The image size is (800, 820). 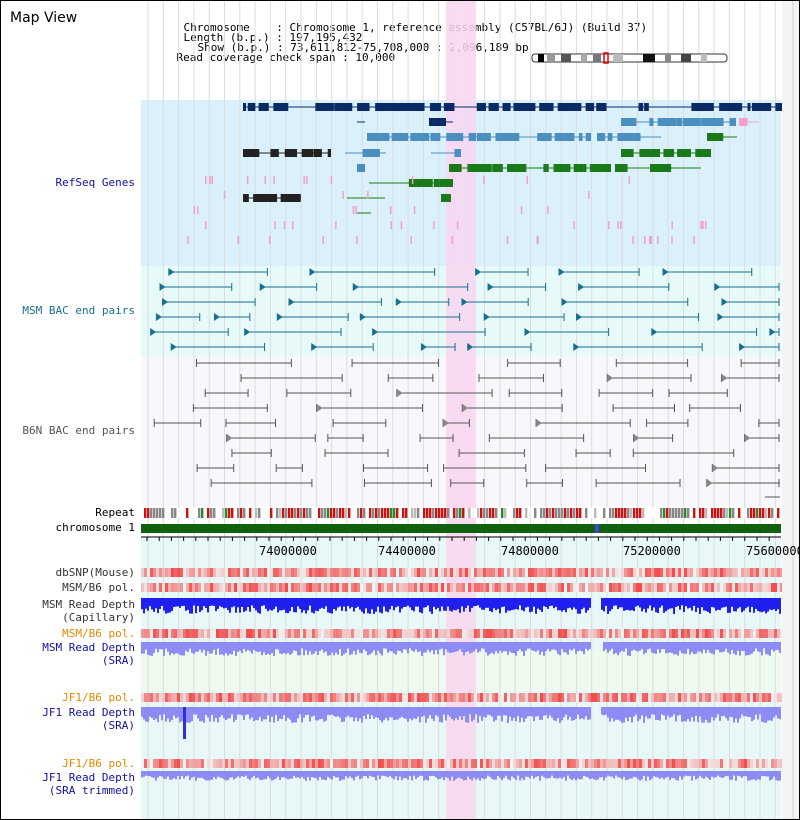 I want to click on track-label-b6n-bac: B6N BAC end pairs, so click(x=78, y=430).